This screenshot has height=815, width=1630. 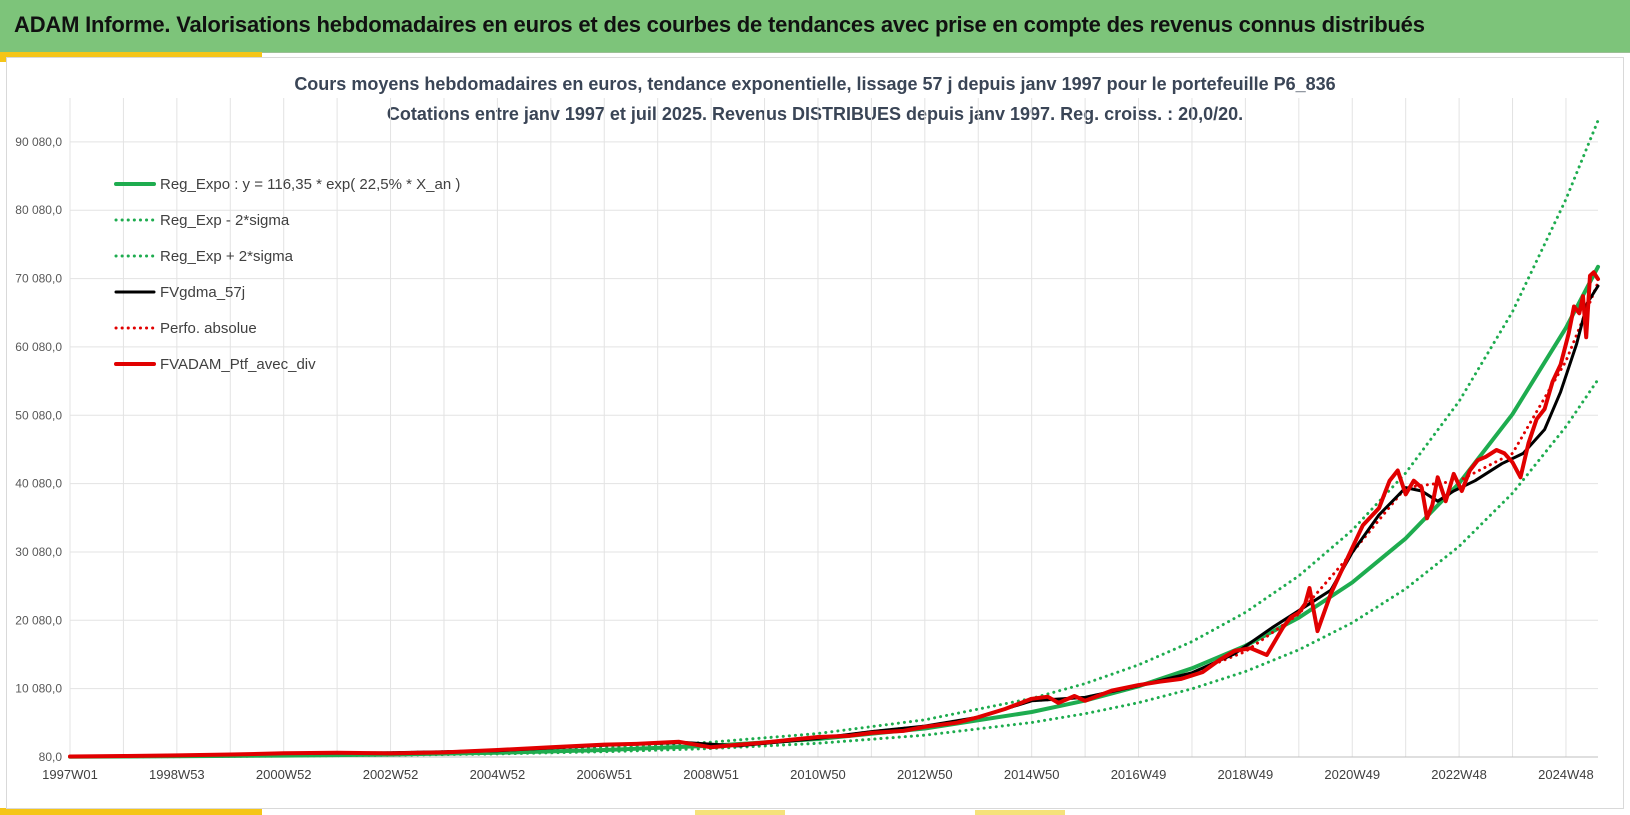 What do you see at coordinates (391, 774) in the screenshot?
I see `x-tick-label: 2002W52` at bounding box center [391, 774].